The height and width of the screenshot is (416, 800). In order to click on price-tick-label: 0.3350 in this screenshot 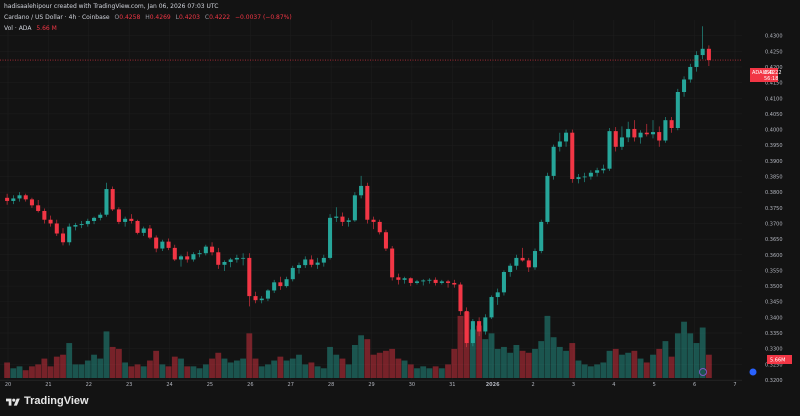, I will do `click(774, 334)`.